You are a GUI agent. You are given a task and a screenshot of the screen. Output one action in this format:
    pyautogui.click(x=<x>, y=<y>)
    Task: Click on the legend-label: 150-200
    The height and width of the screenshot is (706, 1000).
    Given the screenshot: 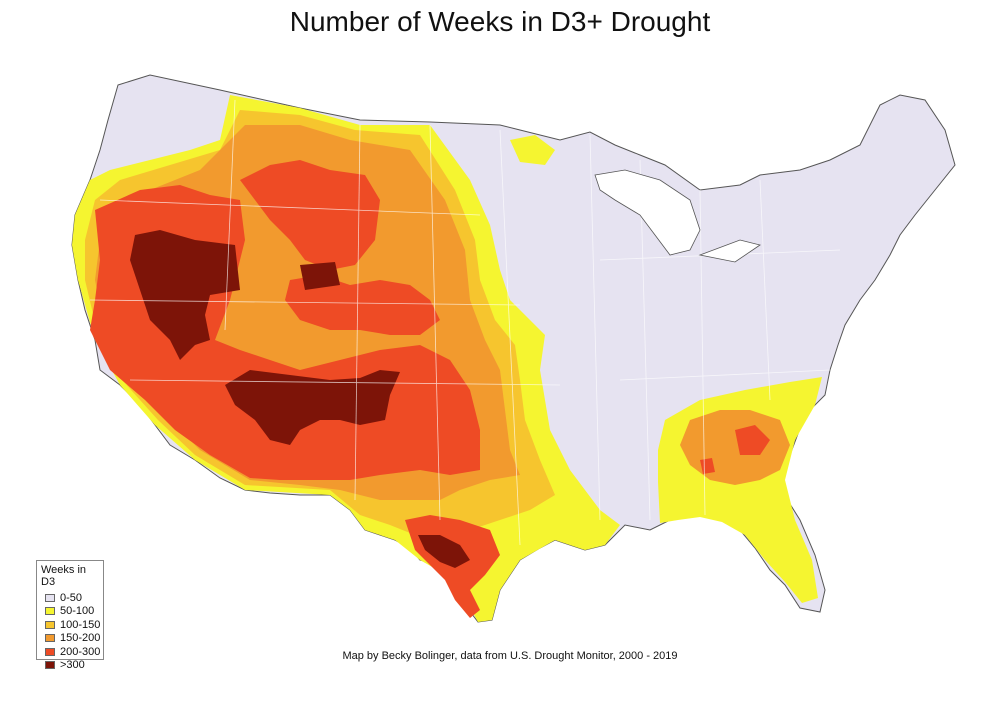 What is the action you would take?
    pyautogui.click(x=80, y=638)
    